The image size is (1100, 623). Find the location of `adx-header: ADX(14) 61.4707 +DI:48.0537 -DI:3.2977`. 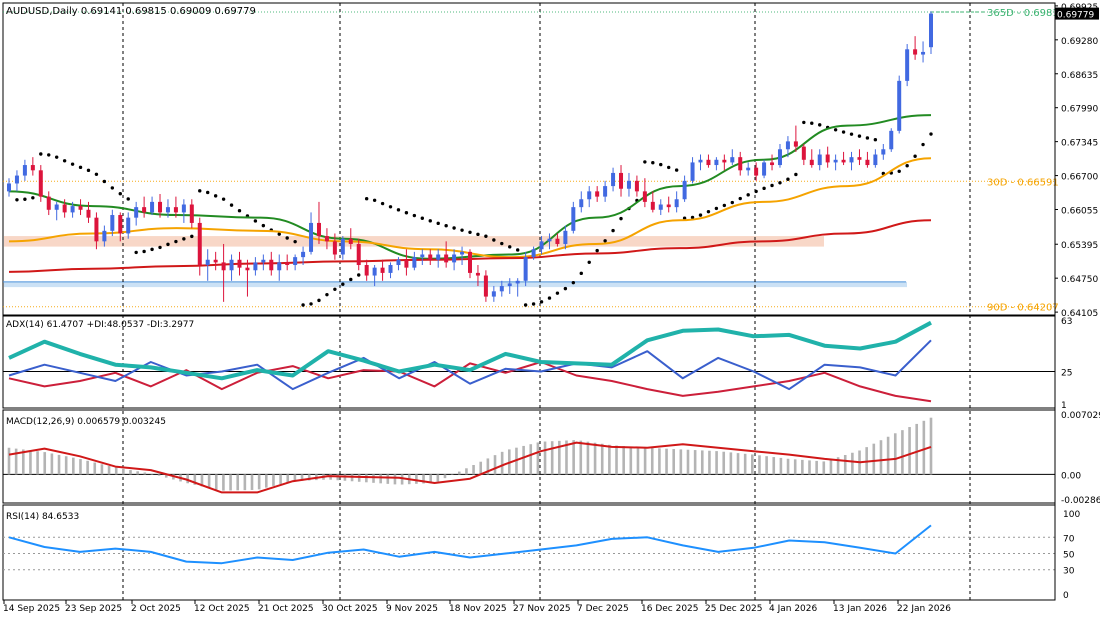

adx-header: ADX(14) 61.4707 +DI:48.0537 -DI:3.2977 is located at coordinates (100, 325).